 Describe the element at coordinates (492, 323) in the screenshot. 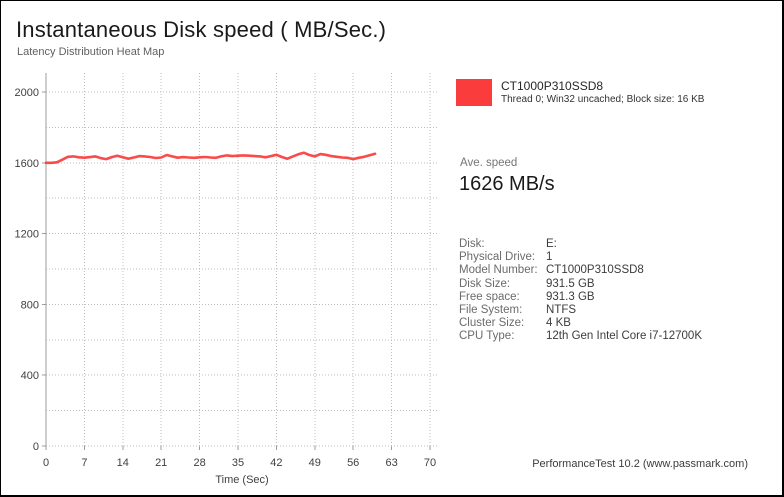

I see `info-label: Cluster Size:` at that location.